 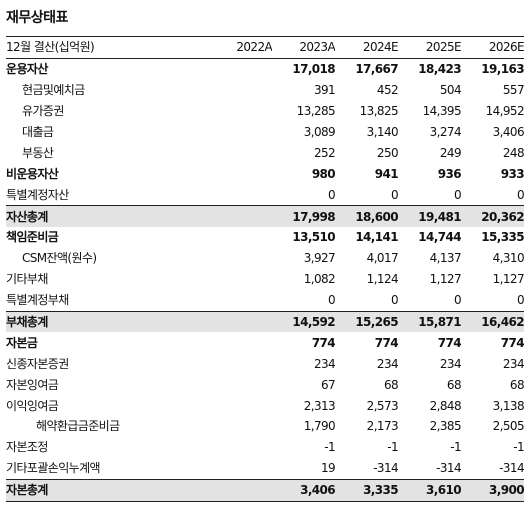 I want to click on row-value: 2,173, so click(x=382, y=426).